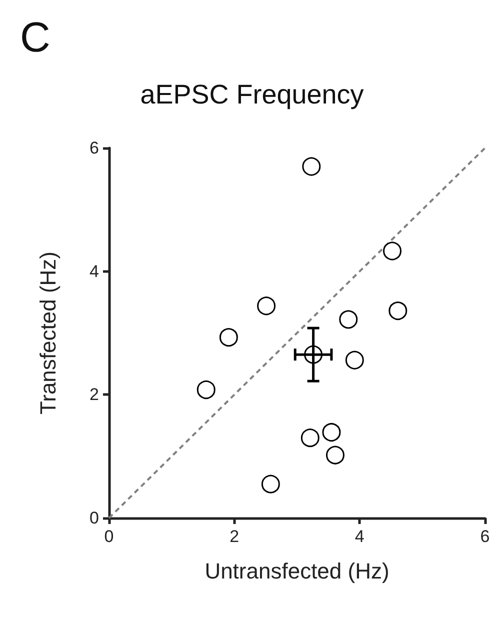  I want to click on x-axis-title: Untransfected (Hz), so click(297, 571).